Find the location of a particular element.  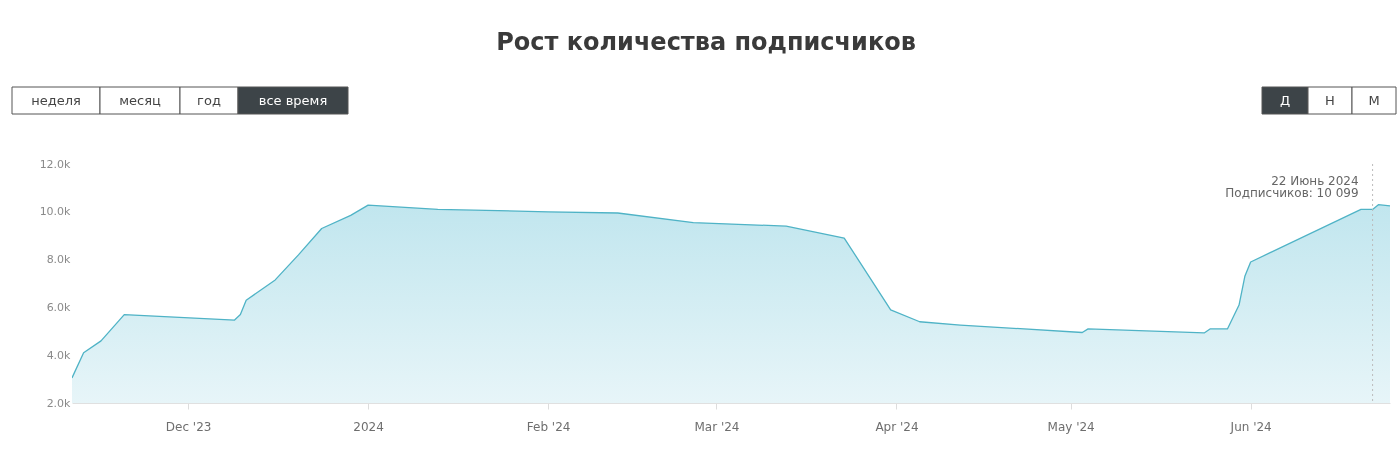

x-tick-label: 2024 is located at coordinates (368, 426).